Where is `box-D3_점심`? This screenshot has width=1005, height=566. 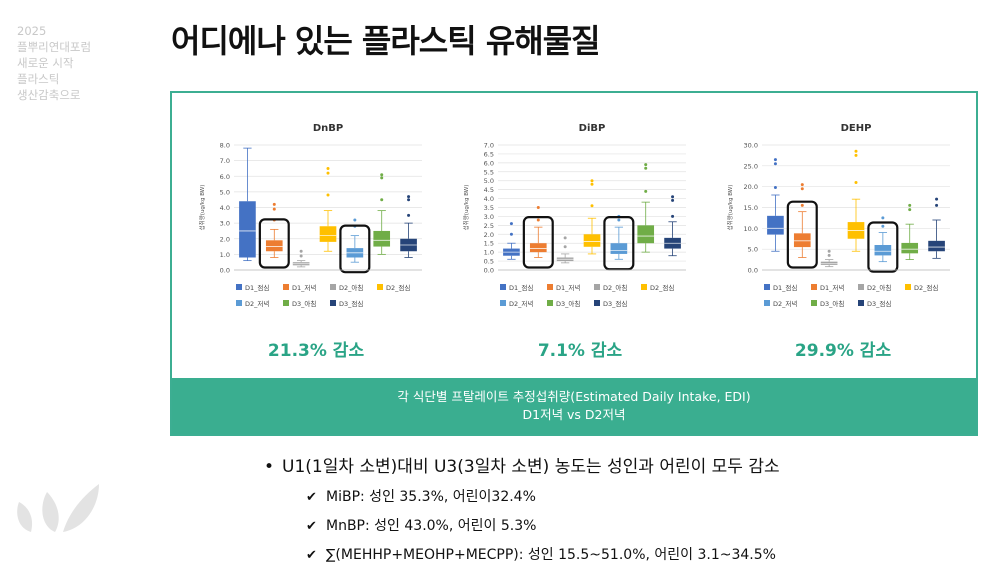
box-D3_점심 is located at coordinates (672, 226).